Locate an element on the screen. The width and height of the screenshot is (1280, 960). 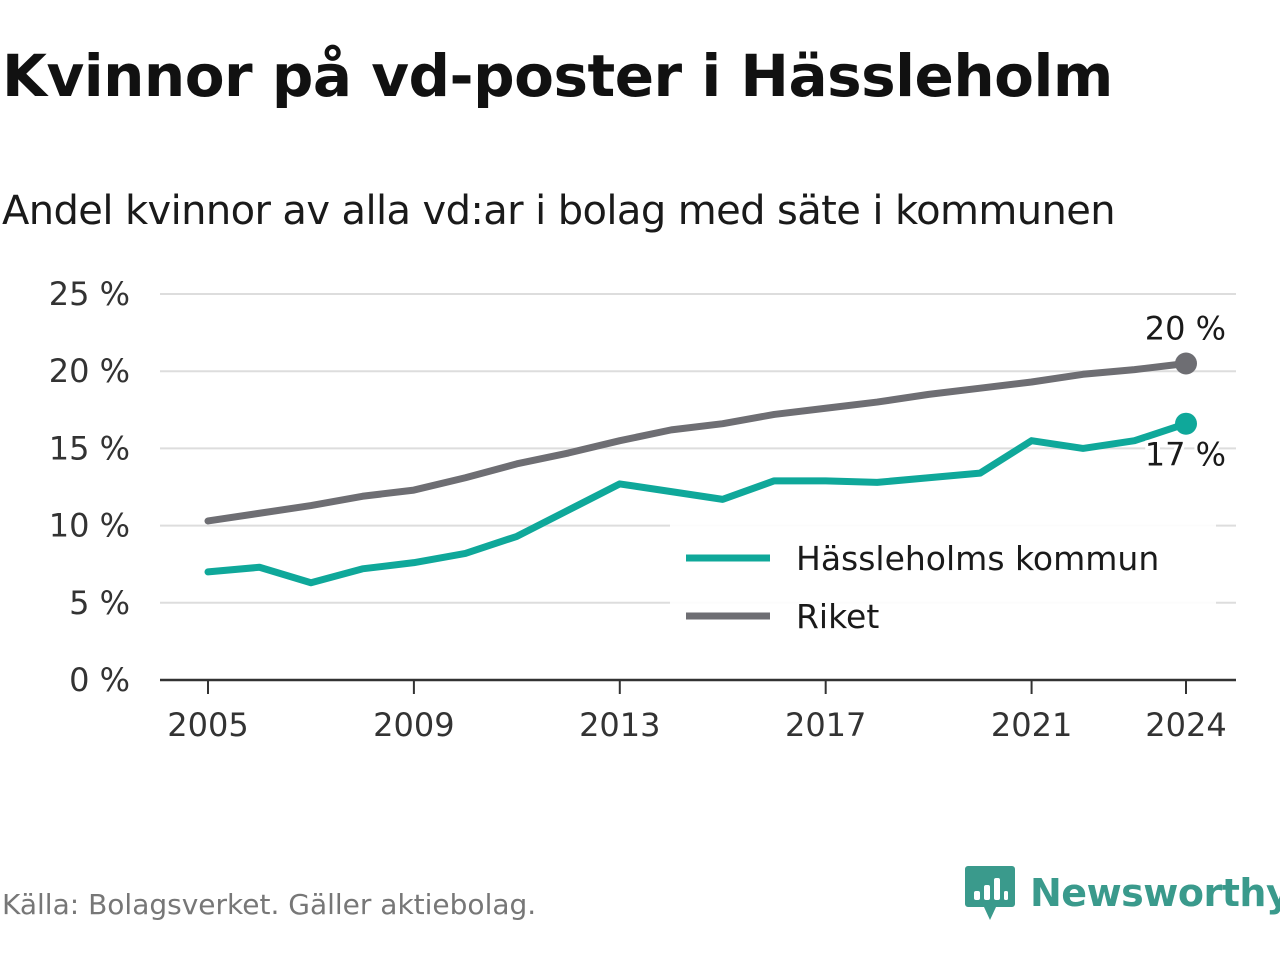
end-label-riket: 20 % is located at coordinates (1185, 328).